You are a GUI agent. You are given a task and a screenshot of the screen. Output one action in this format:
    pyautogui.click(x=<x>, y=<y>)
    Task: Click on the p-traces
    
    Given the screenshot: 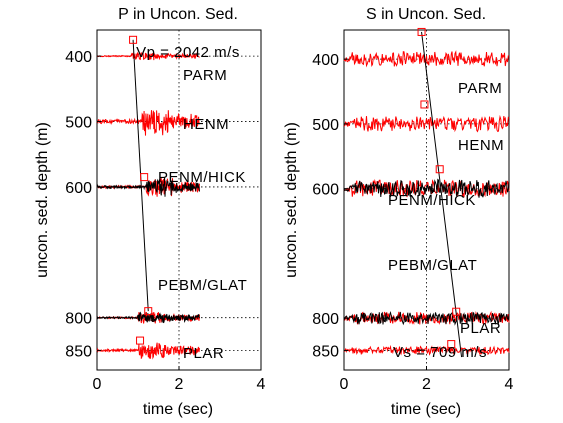 What is the action you would take?
    pyautogui.click(x=148, y=205)
    